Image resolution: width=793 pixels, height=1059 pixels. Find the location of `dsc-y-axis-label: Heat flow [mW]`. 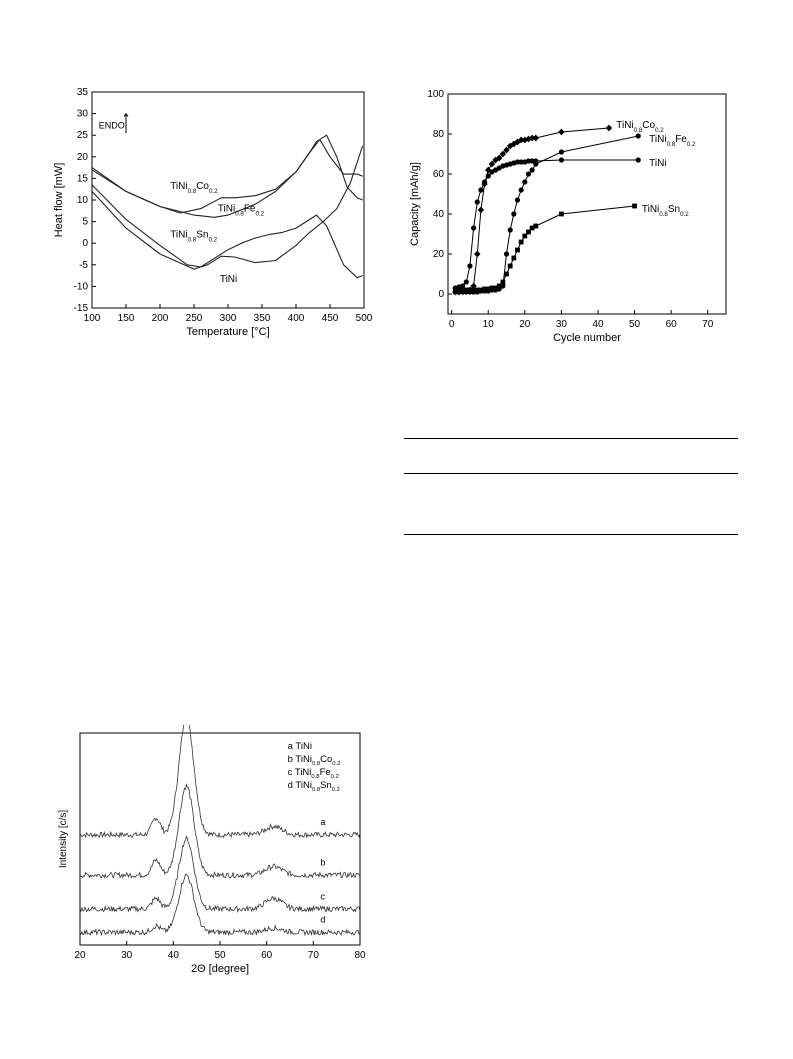

dsc-y-axis-label: Heat flow [mW] is located at coordinates (59, 200).